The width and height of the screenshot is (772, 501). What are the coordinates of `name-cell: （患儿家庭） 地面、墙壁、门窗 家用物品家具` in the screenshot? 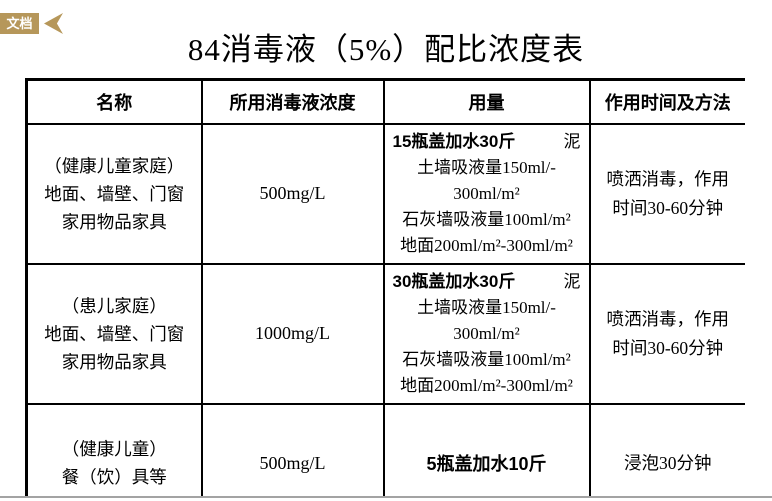 It's located at (114, 333).